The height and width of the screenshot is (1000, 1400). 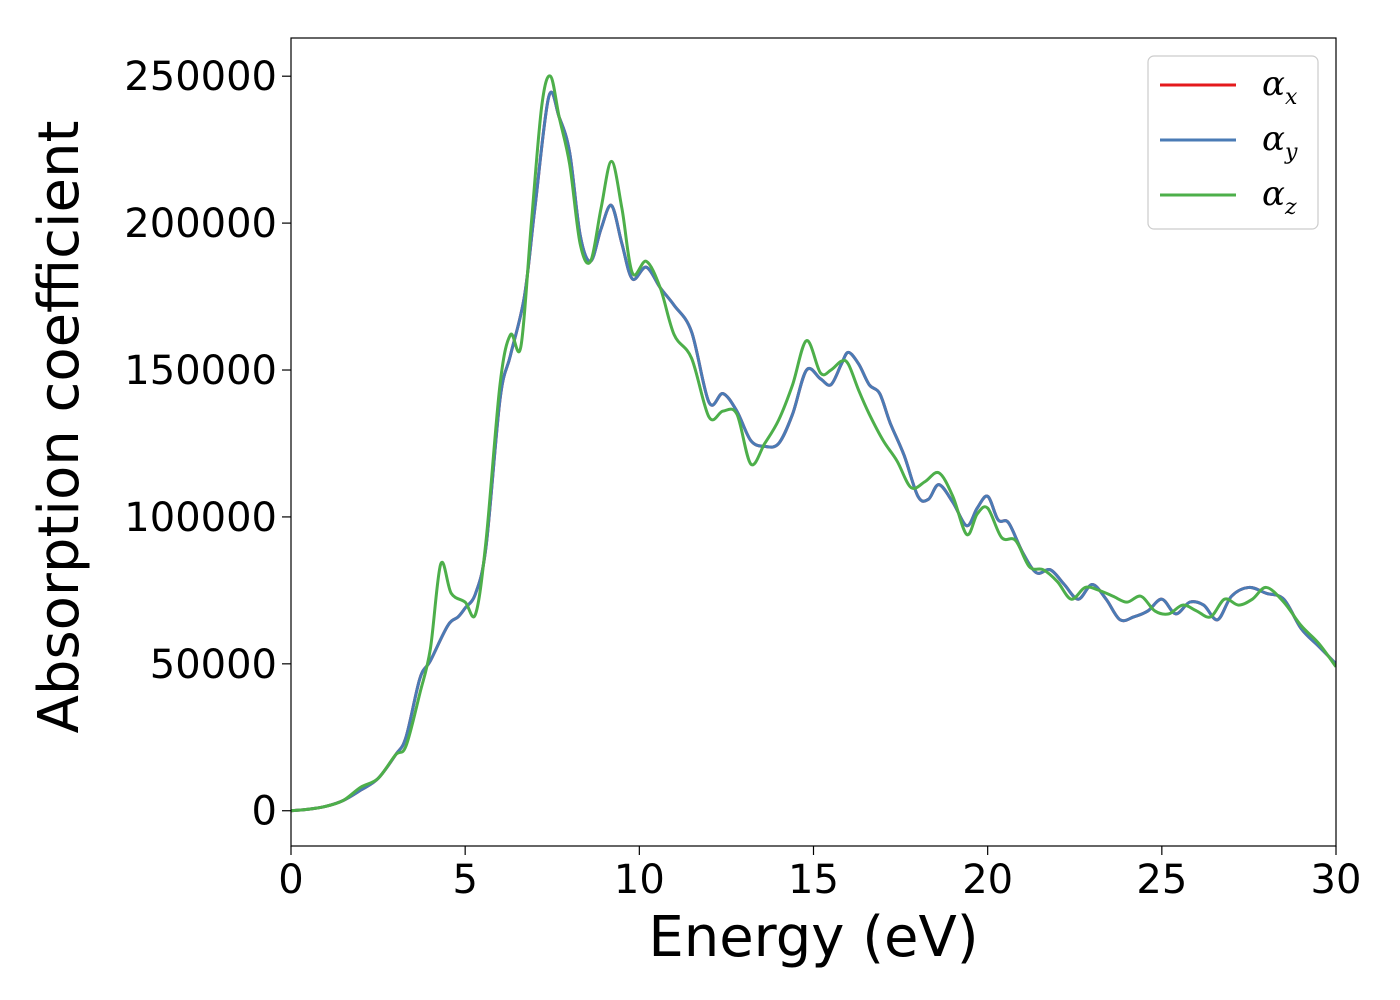 What do you see at coordinates (639, 880) in the screenshot?
I see `x-tick-label: 10` at bounding box center [639, 880].